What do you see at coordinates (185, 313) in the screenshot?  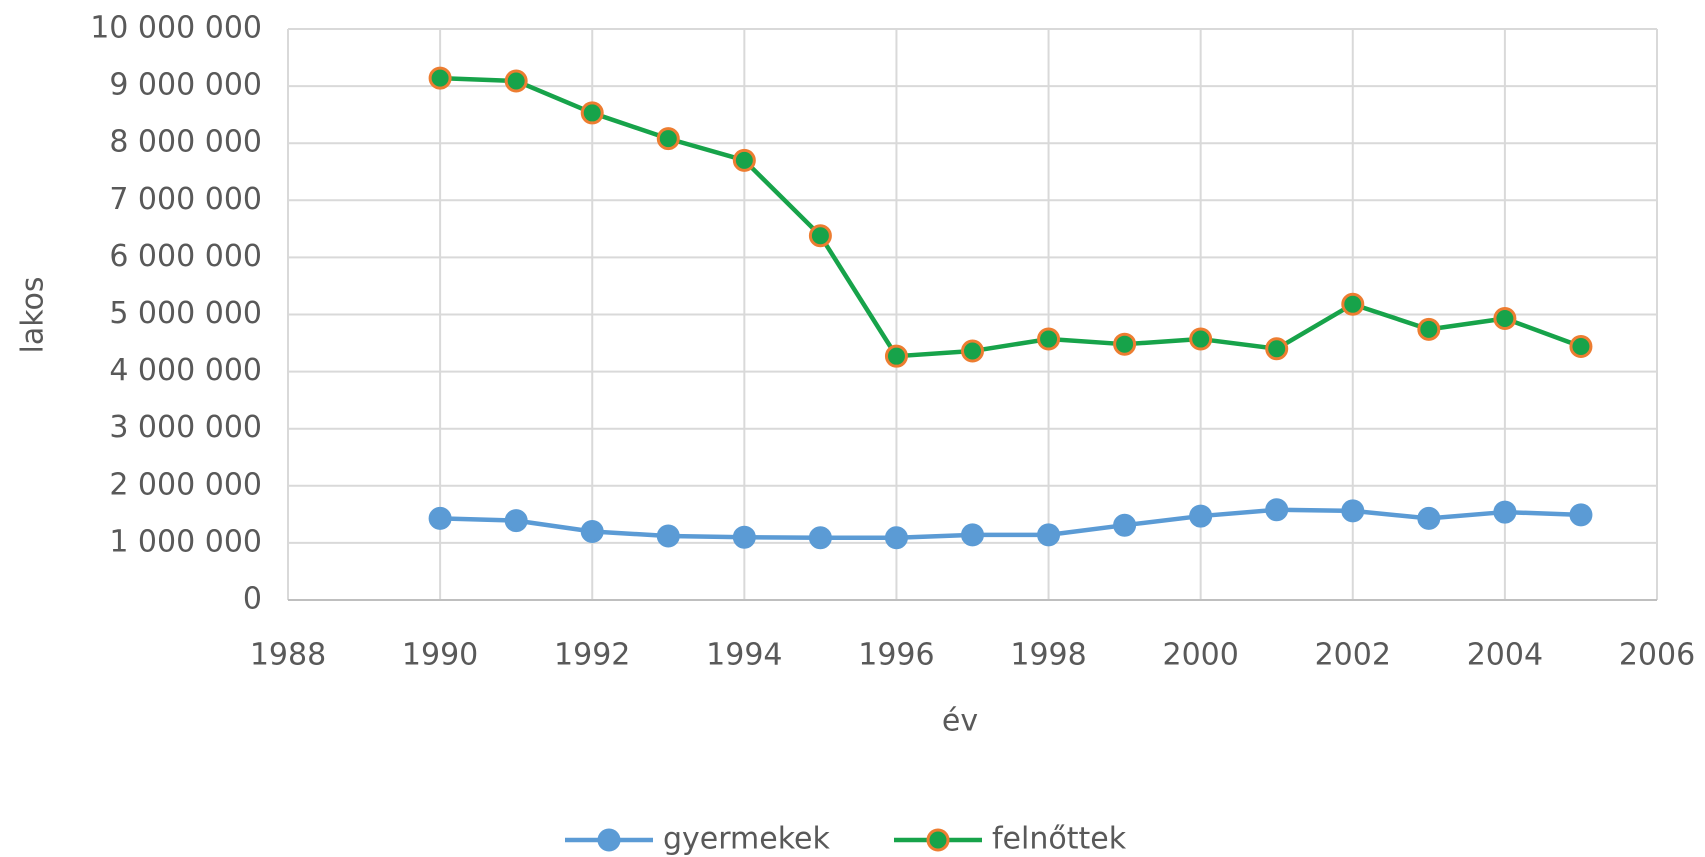 I see `y-tick-label: 5 000 000` at bounding box center [185, 313].